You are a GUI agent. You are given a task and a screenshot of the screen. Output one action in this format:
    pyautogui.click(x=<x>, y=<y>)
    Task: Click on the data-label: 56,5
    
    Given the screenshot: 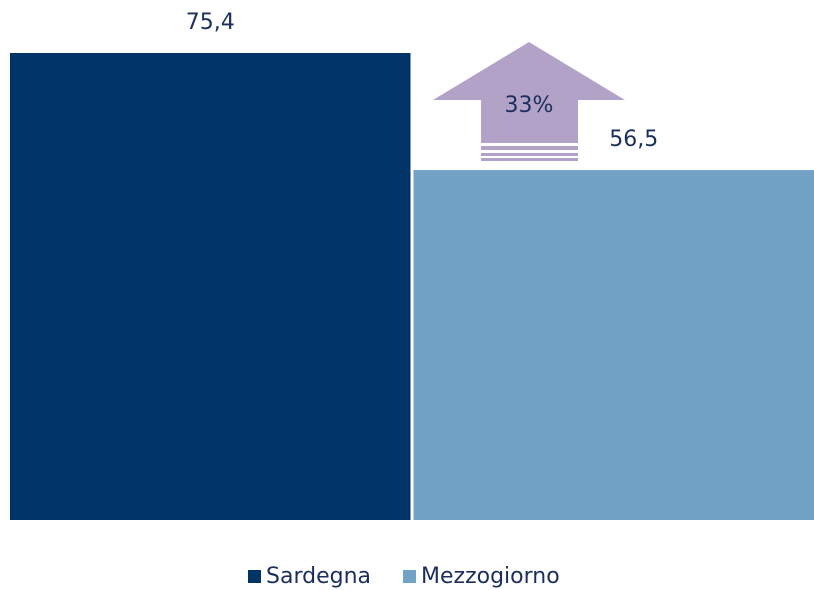 What is the action you would take?
    pyautogui.click(x=633, y=139)
    